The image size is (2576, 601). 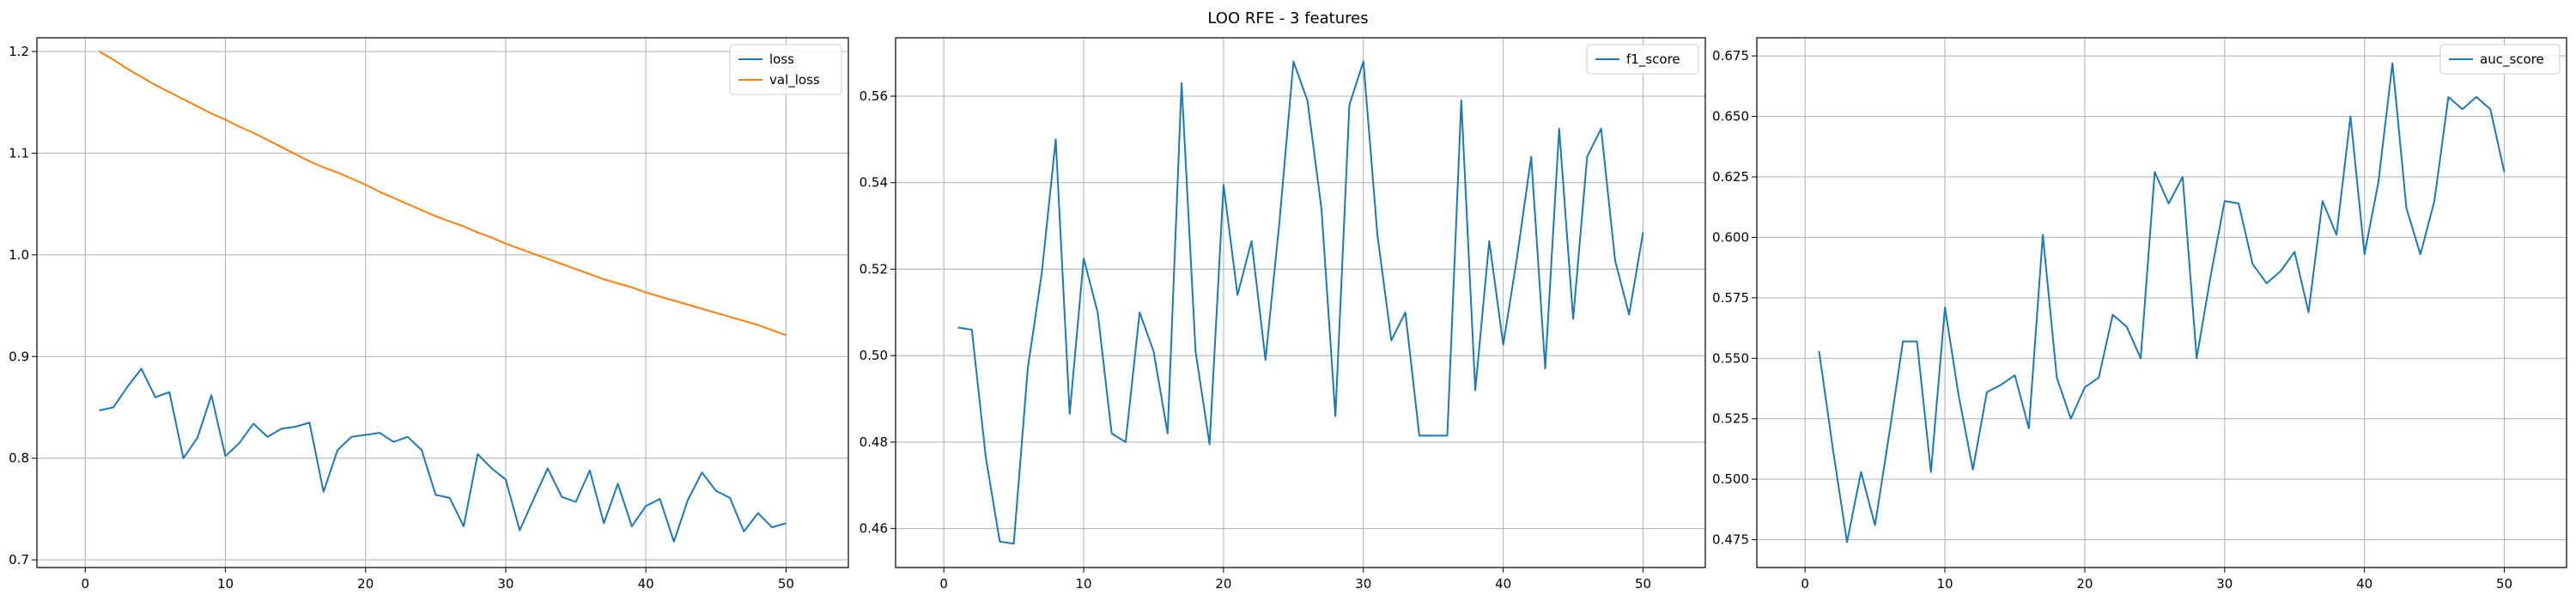 I want to click on legend: loss val_loss, so click(x=786, y=69).